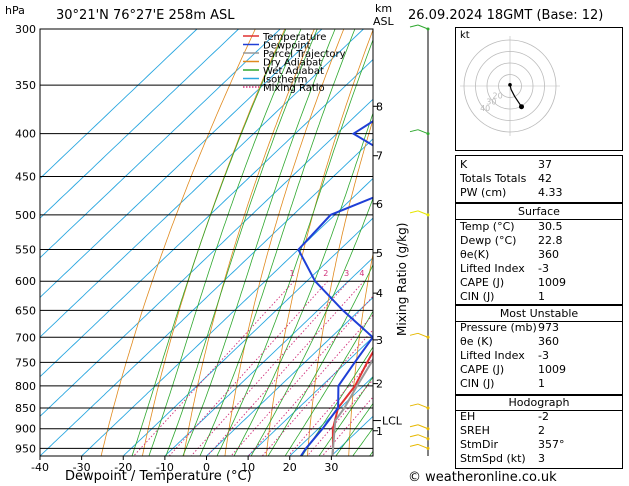 This screenshot has width=629, height=486. Describe the element at coordinates (438, 273) in the screenshot. I see `mixing-ratio-label: 15` at that location.